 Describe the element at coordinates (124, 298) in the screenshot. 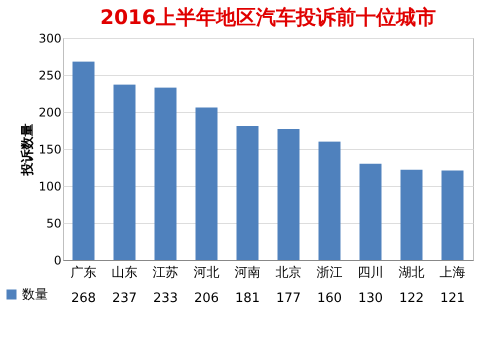

I see `data-label: 237` at that location.